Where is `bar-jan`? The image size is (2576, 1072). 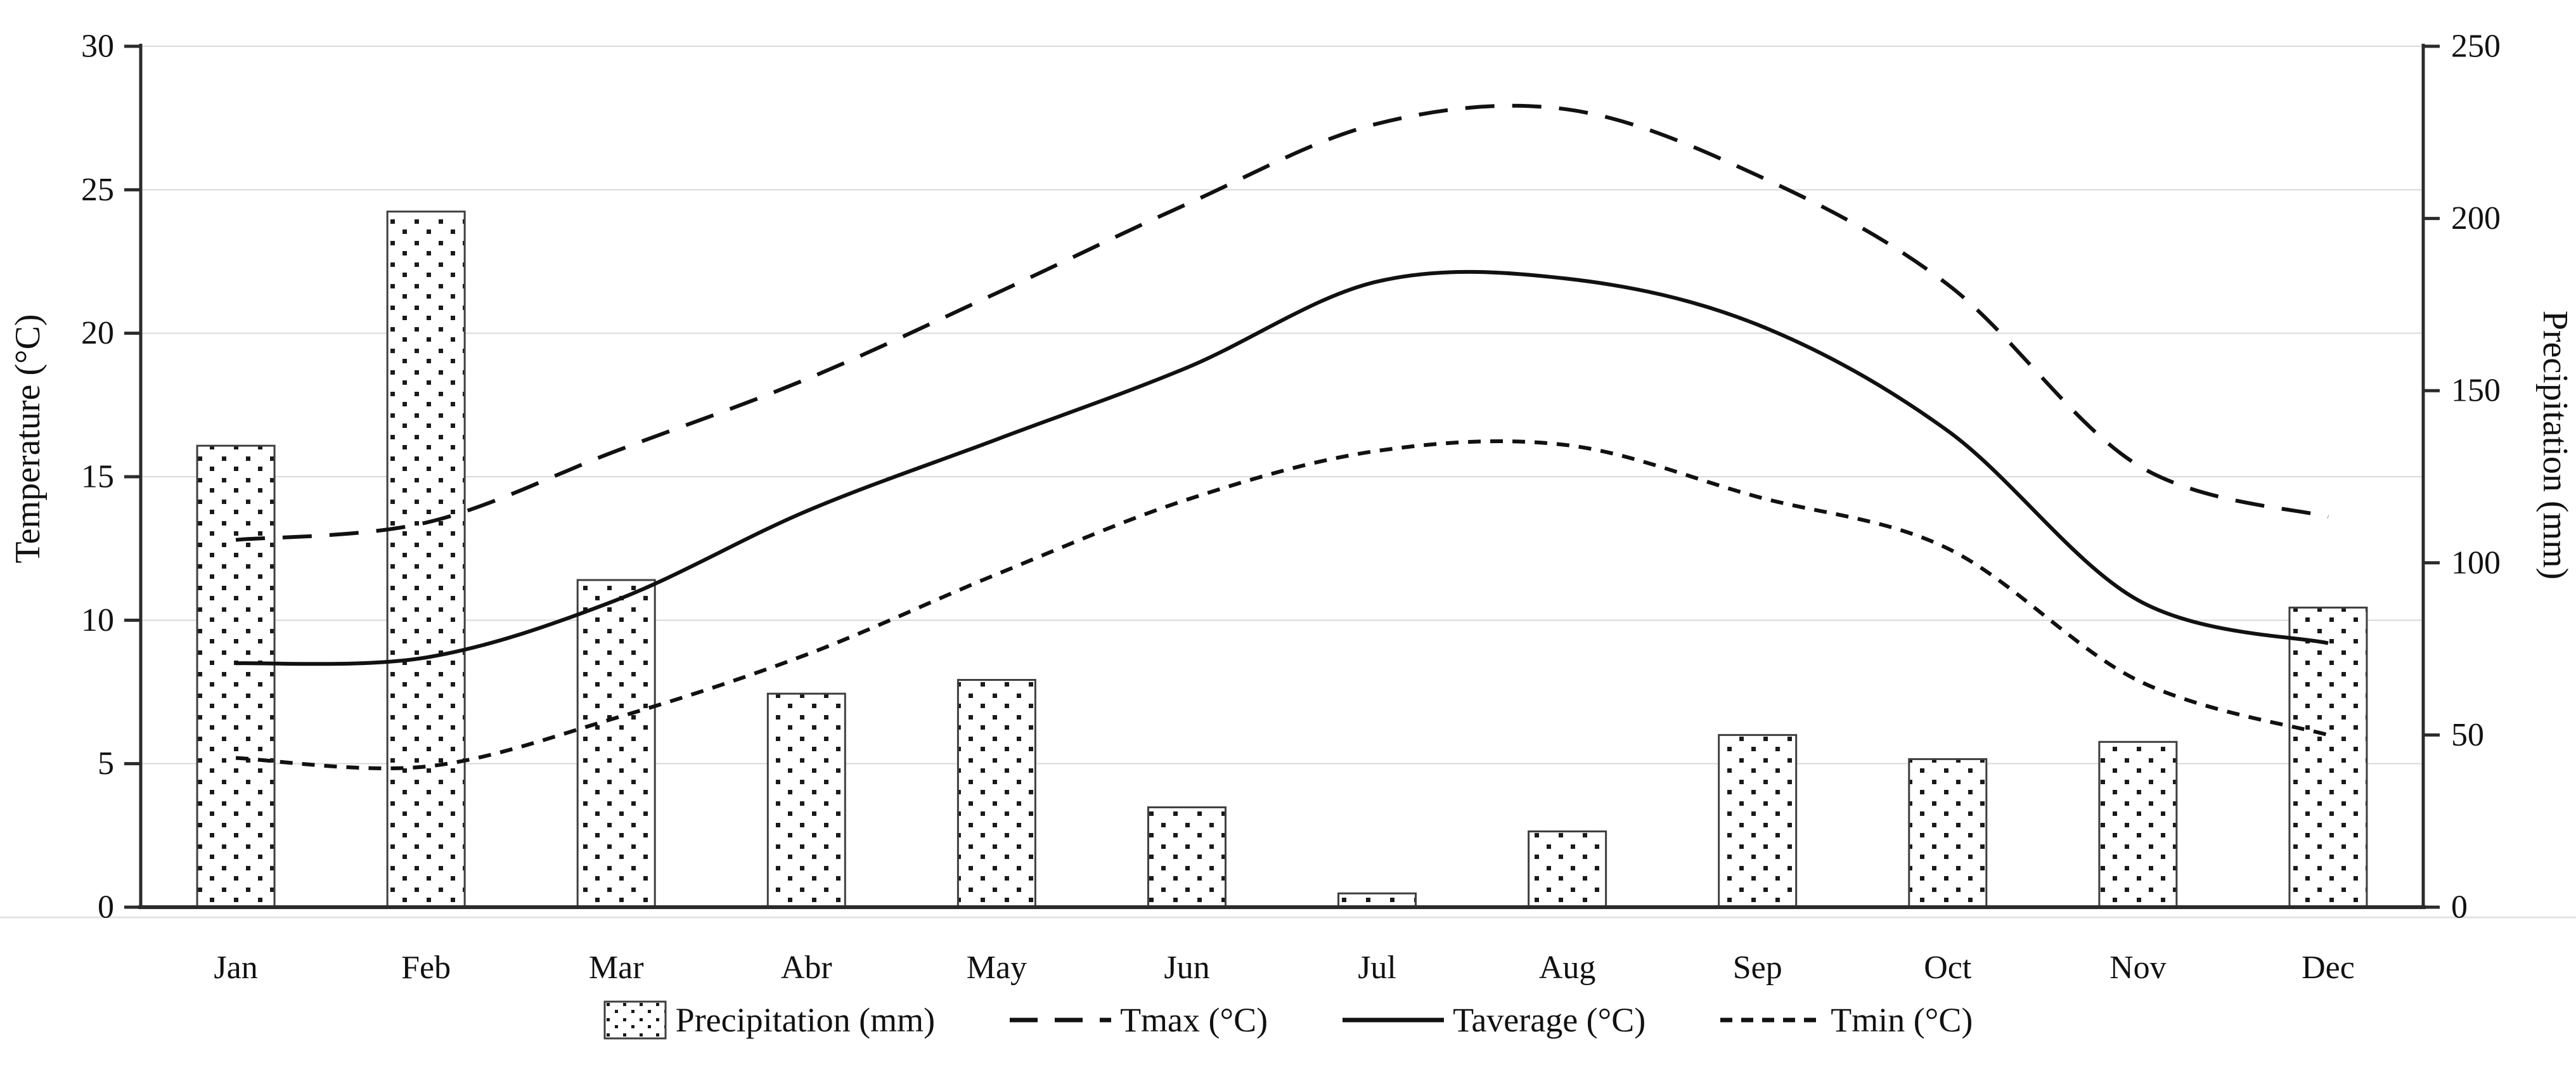 bar-jan is located at coordinates (236, 676).